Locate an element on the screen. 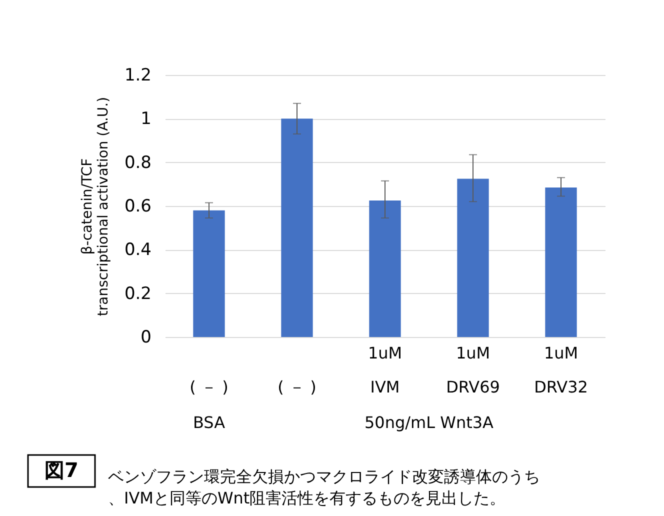  y-tick-label: 0.8 is located at coordinates (138, 162).